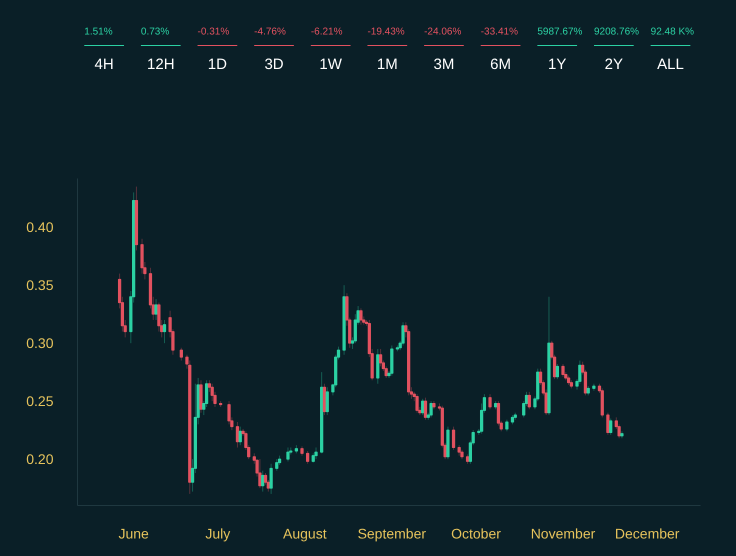 The image size is (736, 556). What do you see at coordinates (501, 64) in the screenshot?
I see `text: 6M` at bounding box center [501, 64].